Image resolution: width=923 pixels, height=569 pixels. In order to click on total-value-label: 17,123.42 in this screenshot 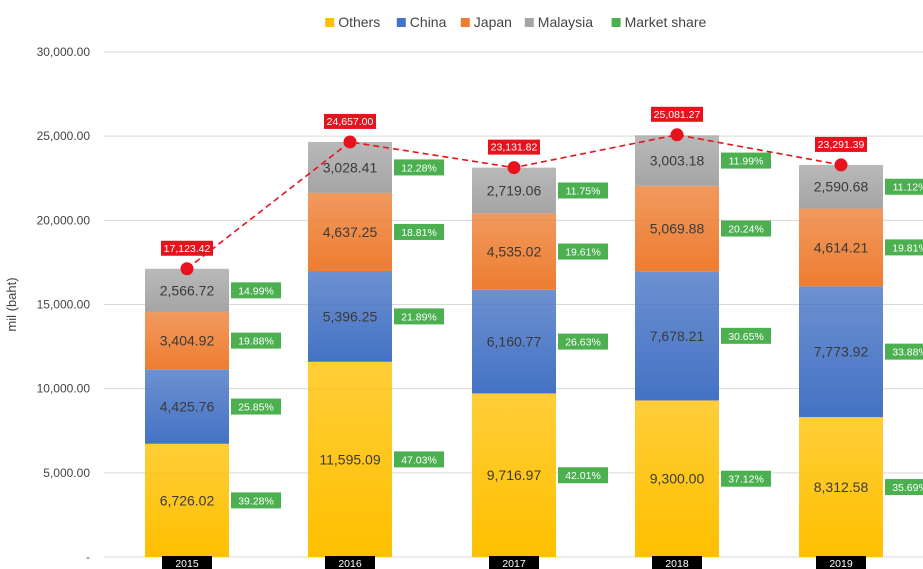, I will do `click(187, 249)`.